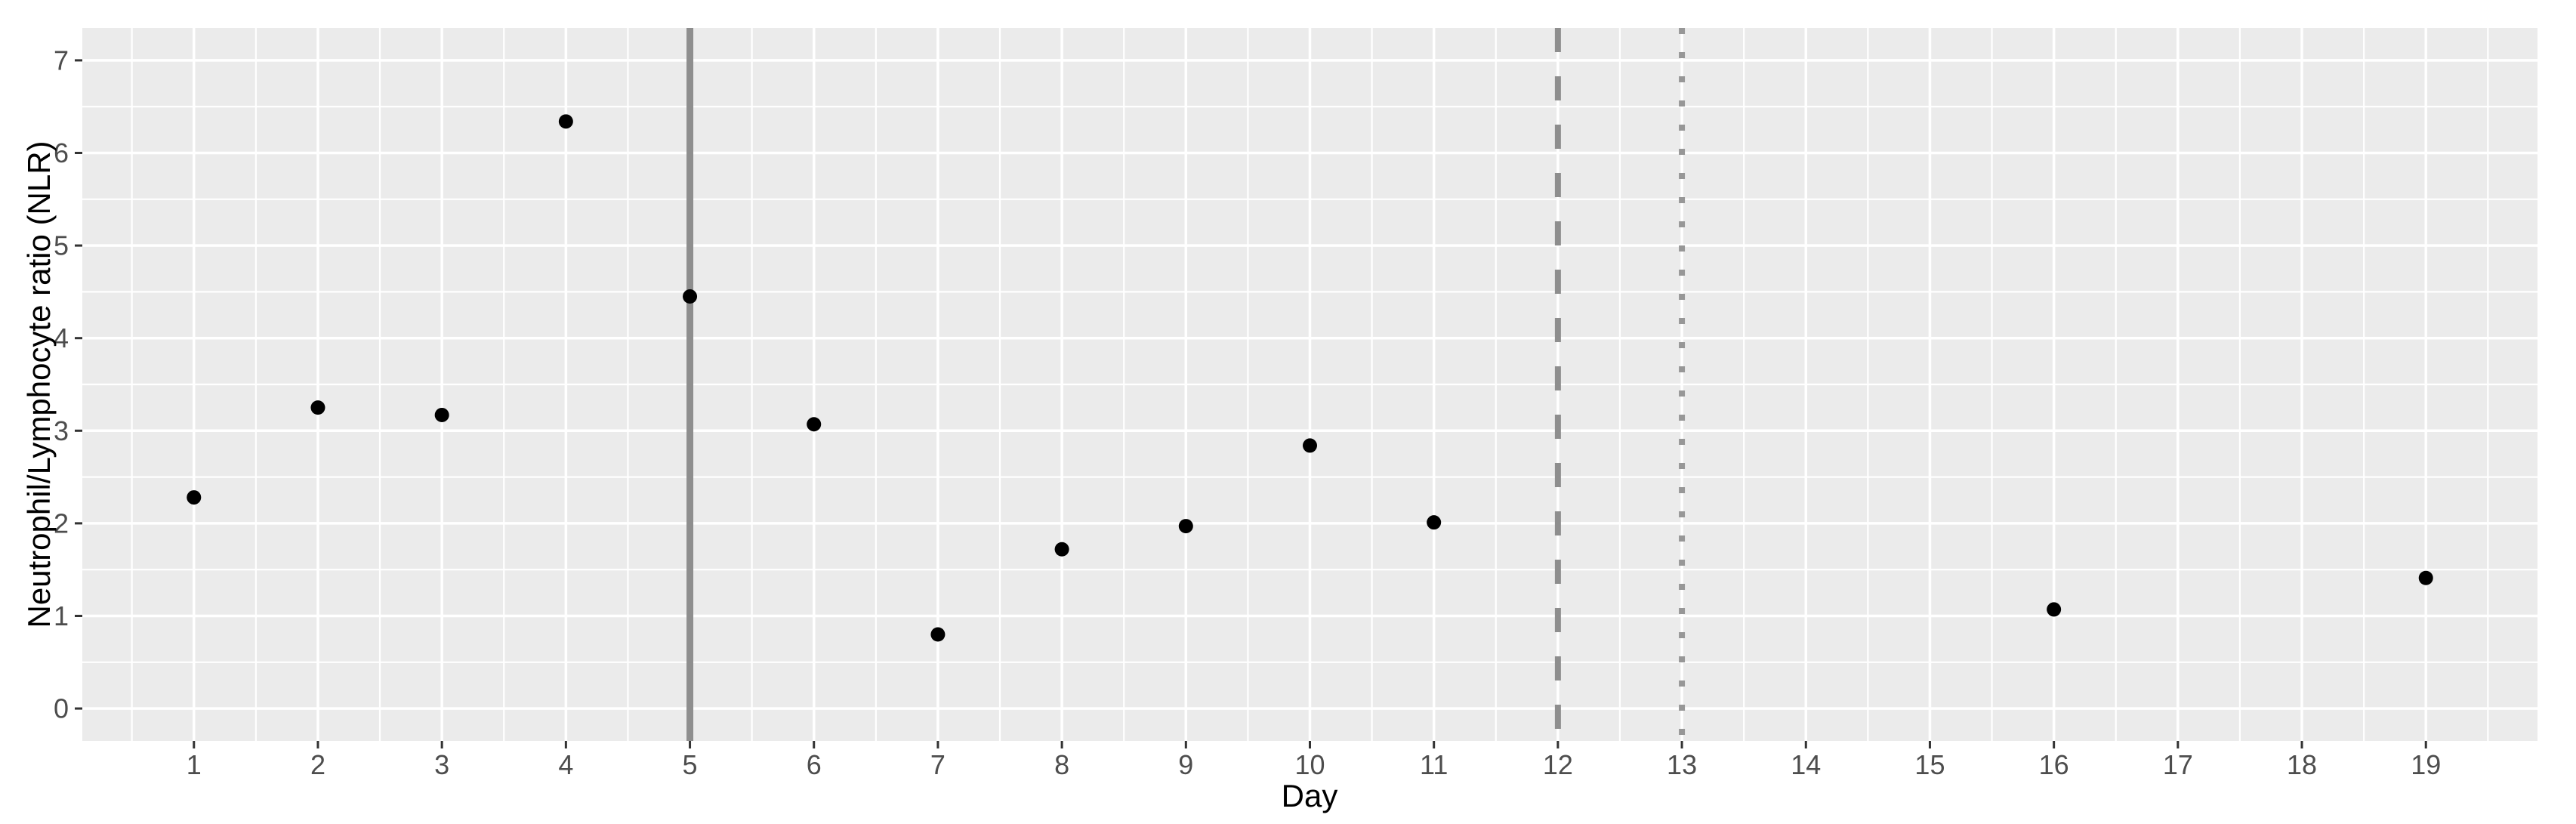  What do you see at coordinates (1806, 764) in the screenshot?
I see `x-tick-label: 14` at bounding box center [1806, 764].